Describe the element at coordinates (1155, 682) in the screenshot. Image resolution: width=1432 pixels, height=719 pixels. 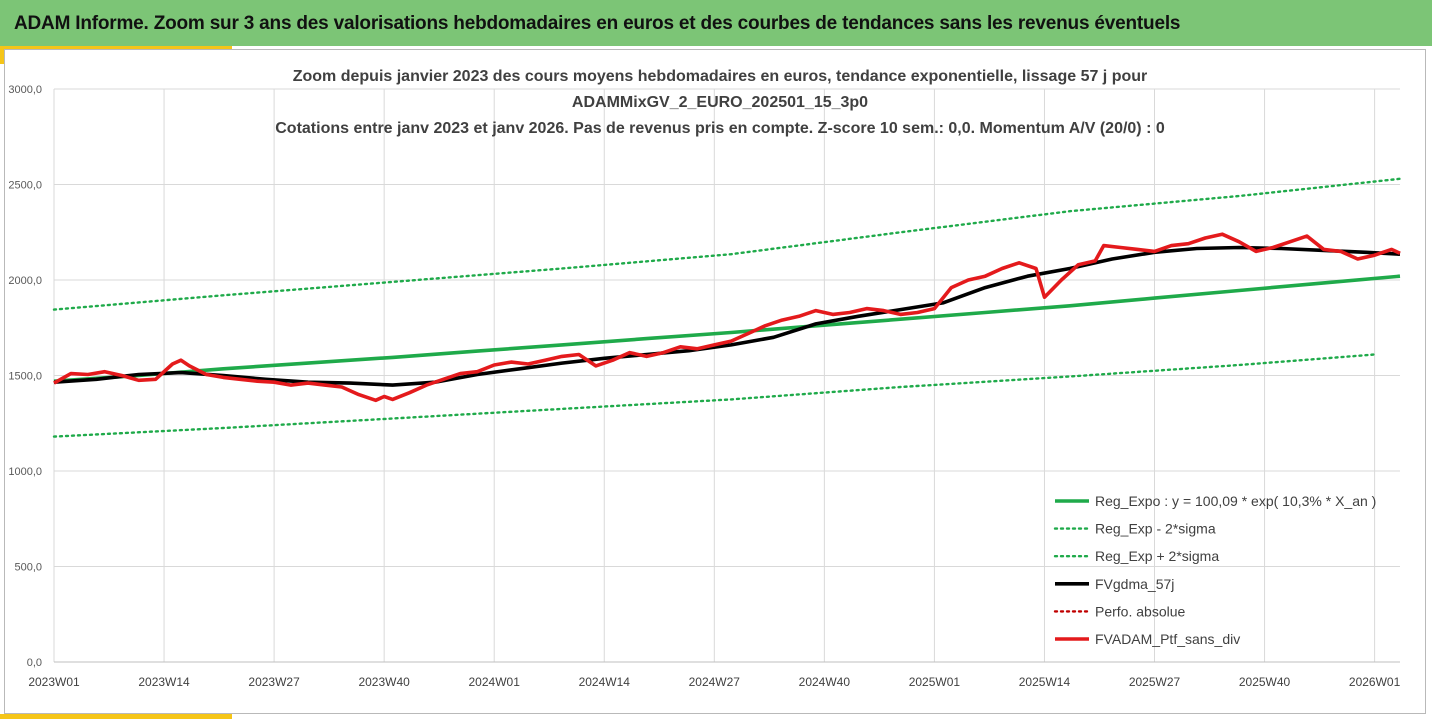
I see `x-tick-label: 2025W27` at that location.